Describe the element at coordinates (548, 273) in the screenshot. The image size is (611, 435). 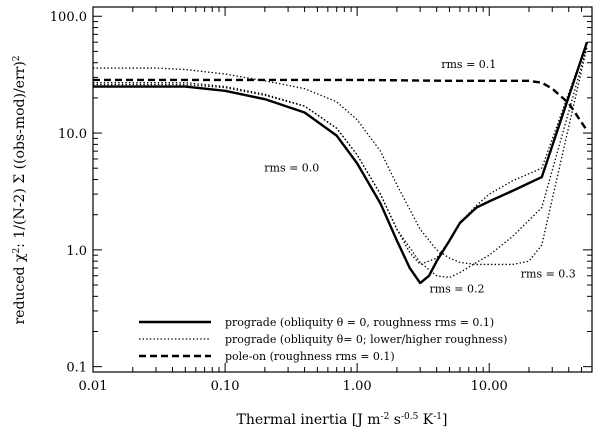
I see `annotation-label: rms = 0.3` at that location.